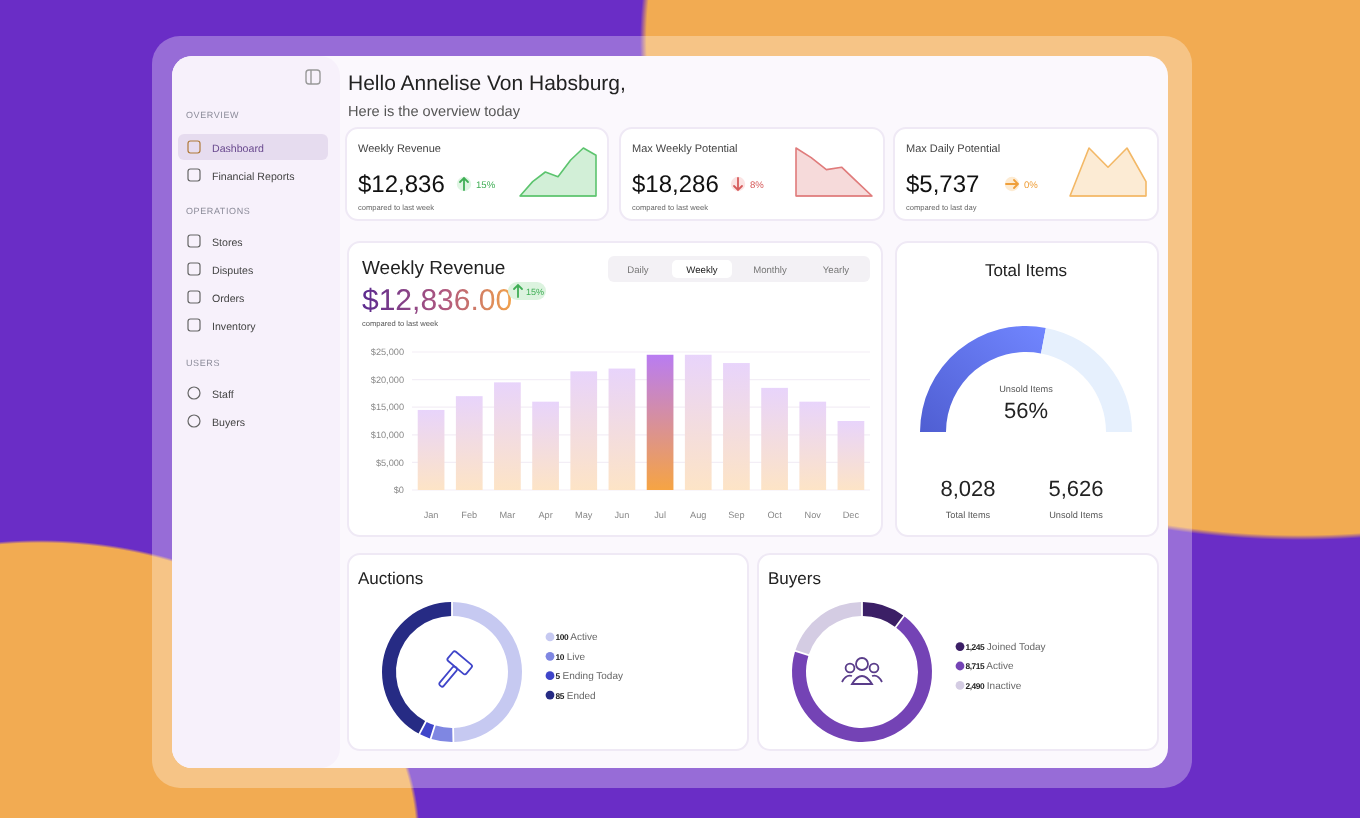 This screenshot has height=818, width=1360. I want to click on chart-title: Buyers, so click(794, 578).